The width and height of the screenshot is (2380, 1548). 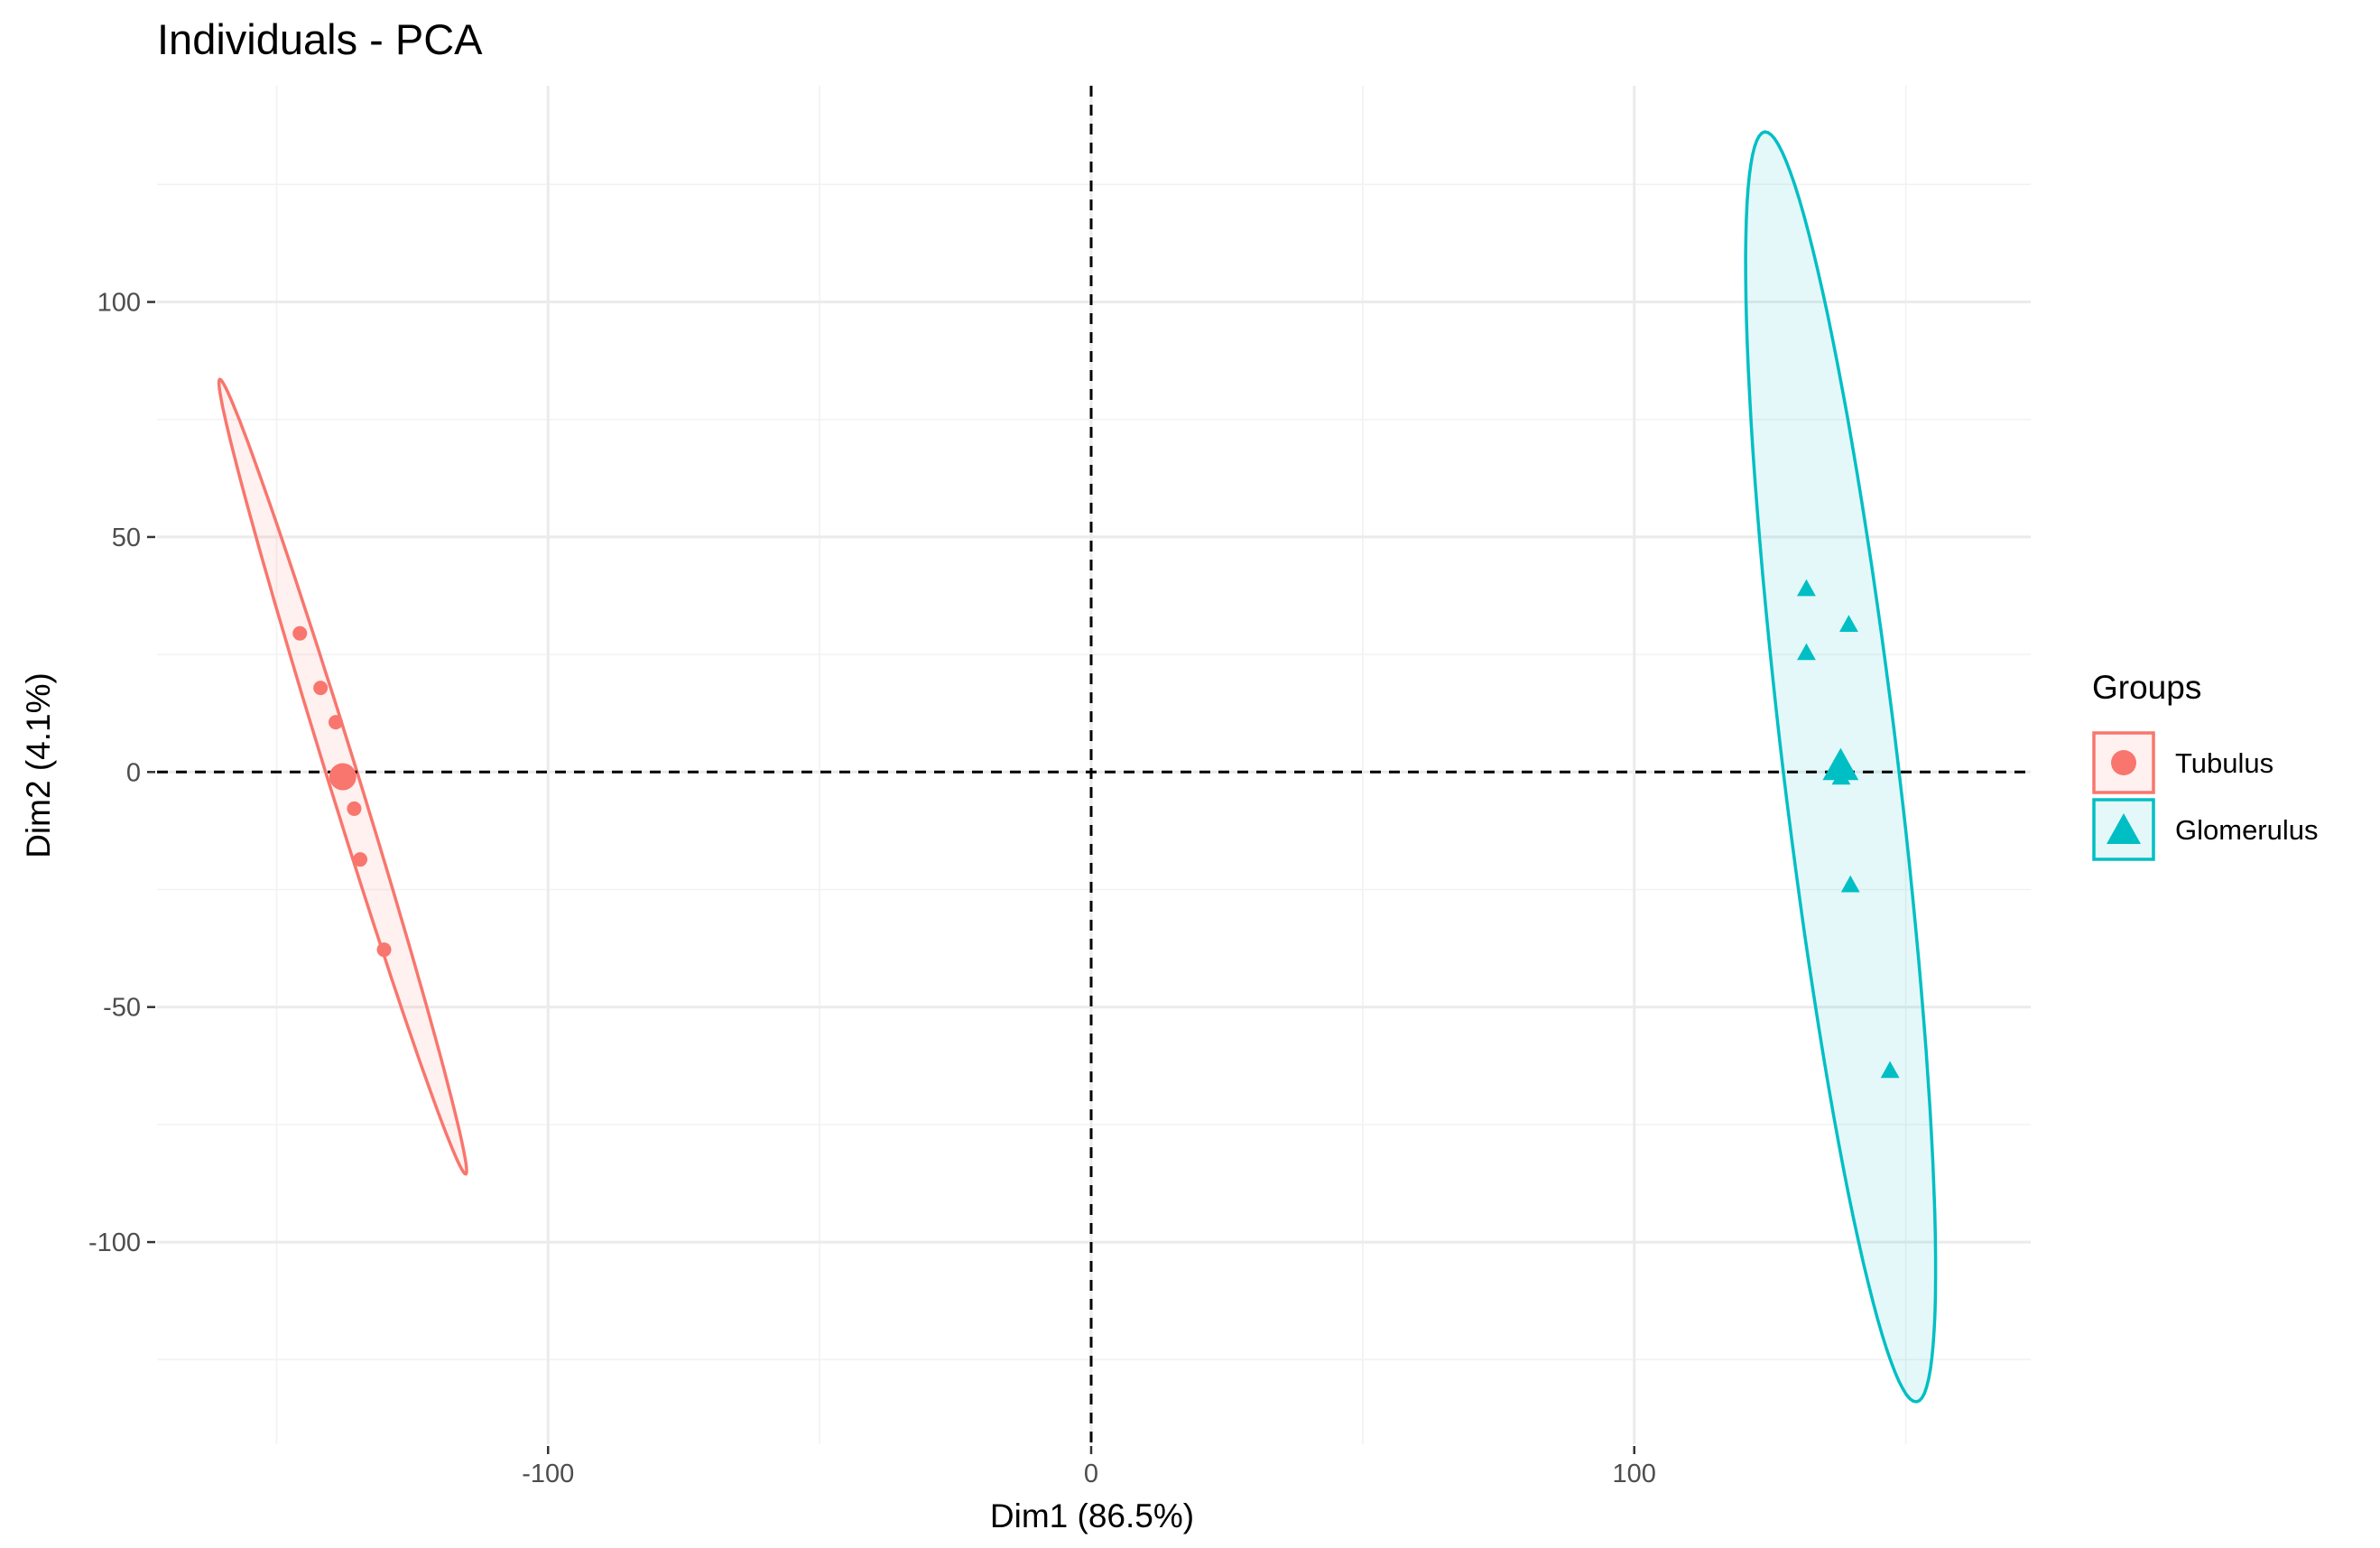 I want to click on glomerulus-centroid, so click(x=1841, y=764).